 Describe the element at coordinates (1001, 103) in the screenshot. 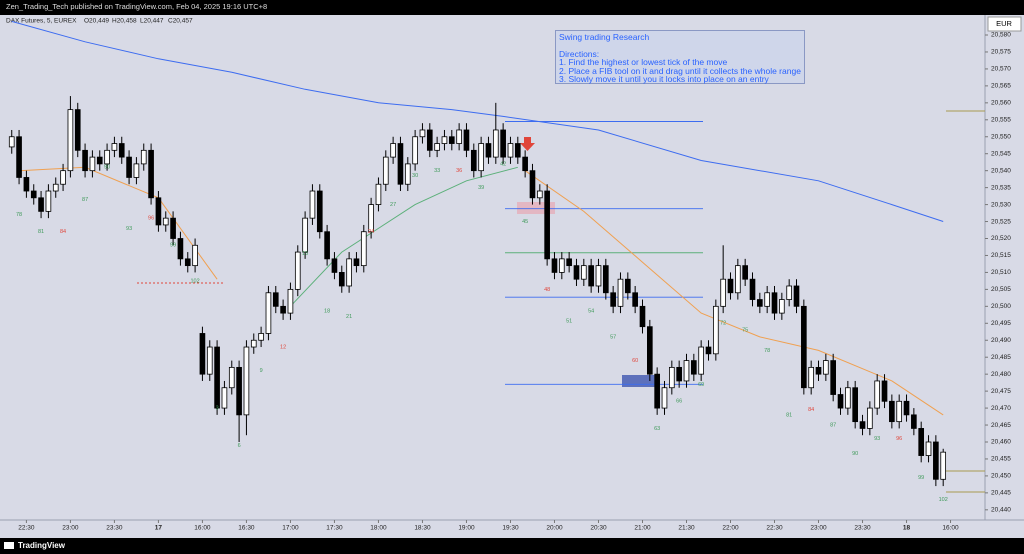

I see `y-tick-label: 20,560` at that location.